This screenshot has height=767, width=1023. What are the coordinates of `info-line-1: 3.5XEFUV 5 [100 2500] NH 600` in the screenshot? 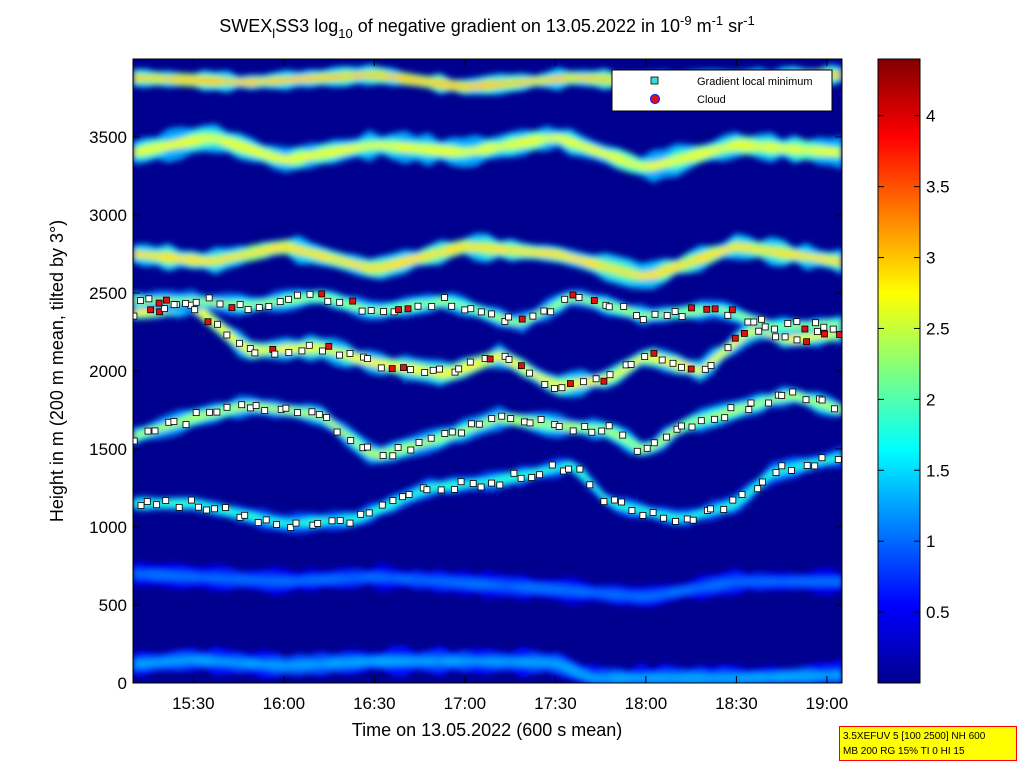 It's located at (914, 736).